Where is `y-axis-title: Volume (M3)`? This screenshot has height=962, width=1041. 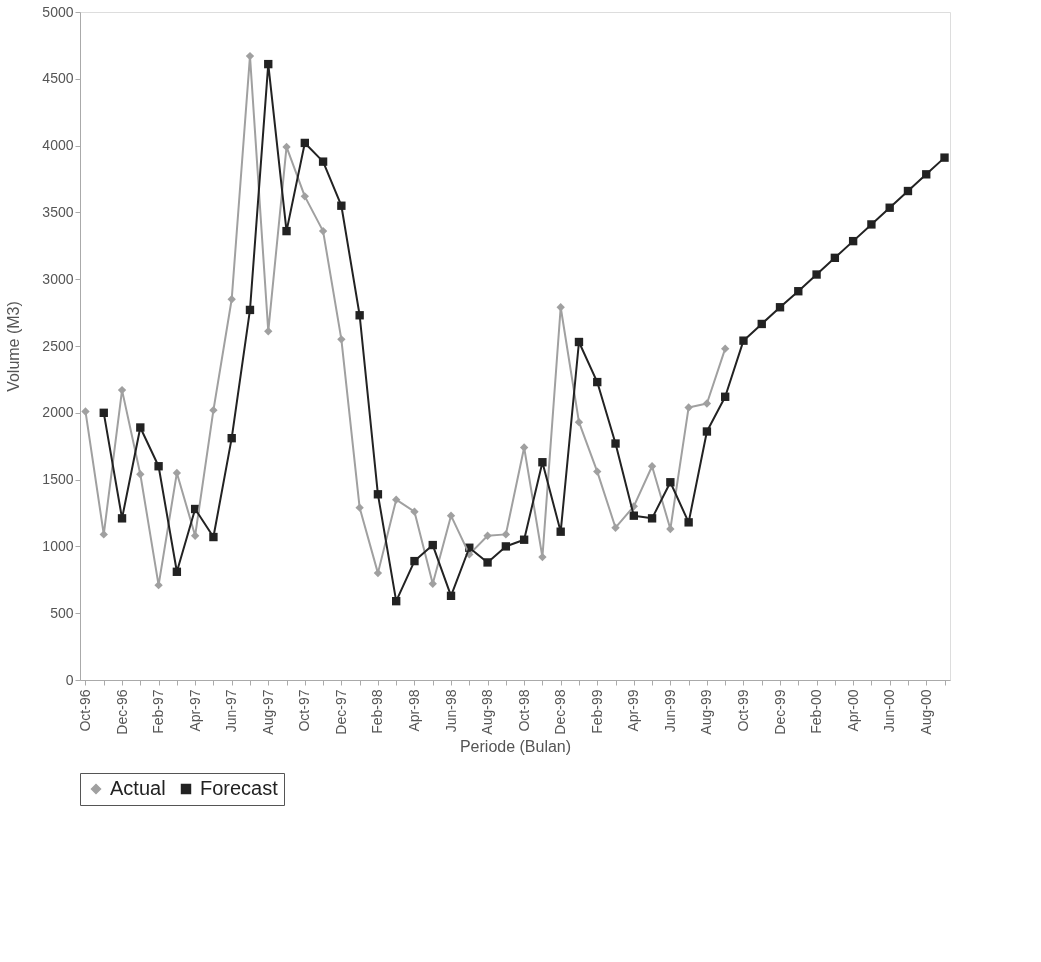 y-axis-title: Volume (M3) is located at coordinates (14, 346).